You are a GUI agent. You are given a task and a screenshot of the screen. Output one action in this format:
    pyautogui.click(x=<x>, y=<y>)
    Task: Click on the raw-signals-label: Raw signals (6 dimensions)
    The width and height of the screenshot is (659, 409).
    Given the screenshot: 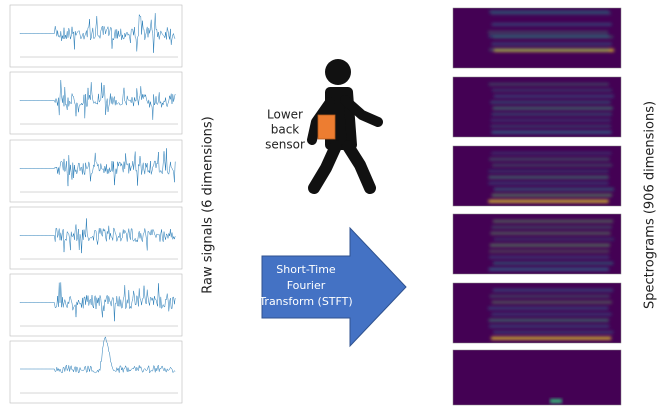 What is the action you would take?
    pyautogui.click(x=208, y=205)
    